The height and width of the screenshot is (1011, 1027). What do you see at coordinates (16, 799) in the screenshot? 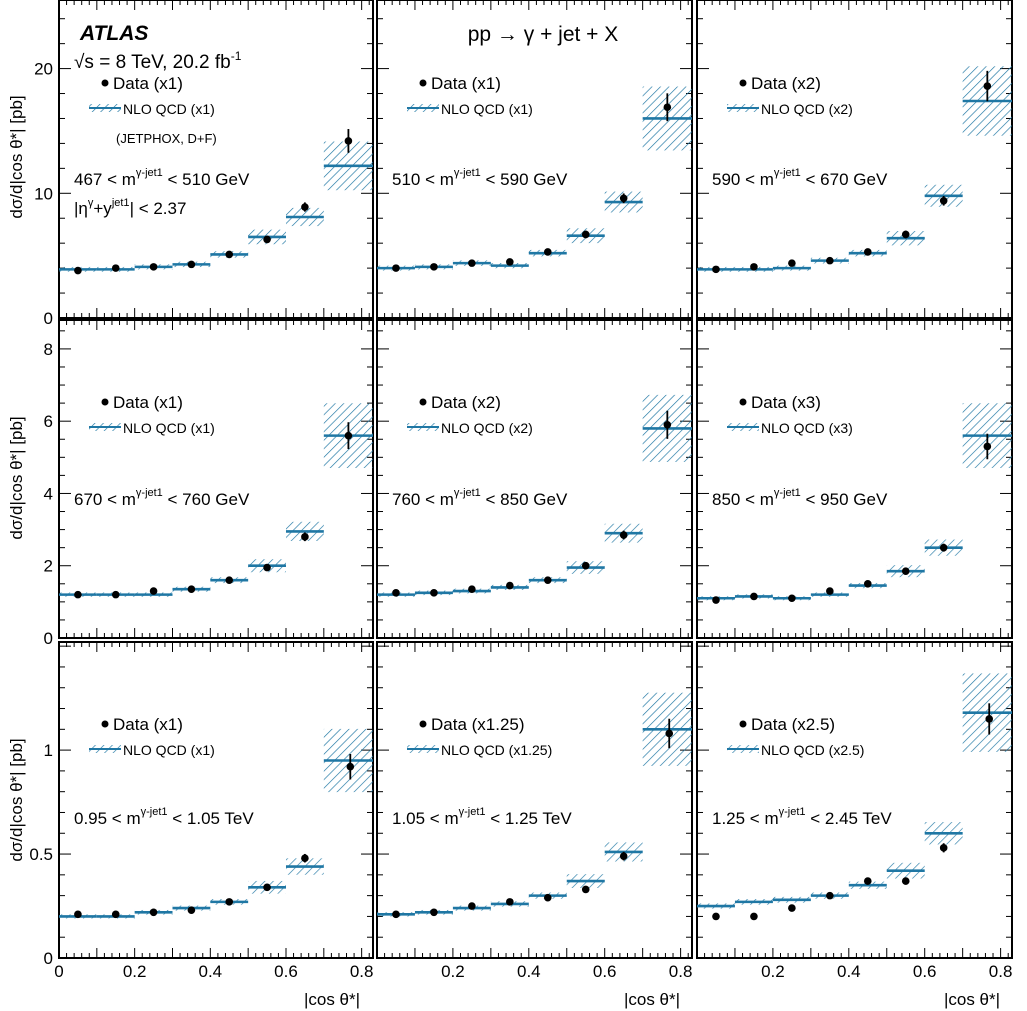
I see `y-axis-label-row-3: dσ/d|cos θ*| [pb]` at bounding box center [16, 799].